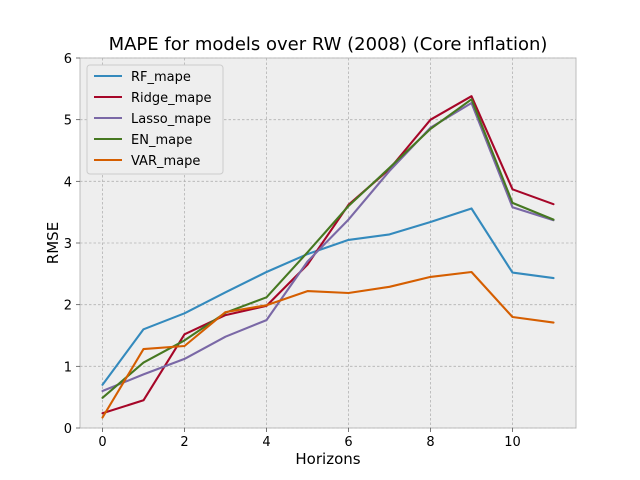  What do you see at coordinates (165, 161) in the screenshot?
I see `legend-label: VAR_mape` at bounding box center [165, 161].